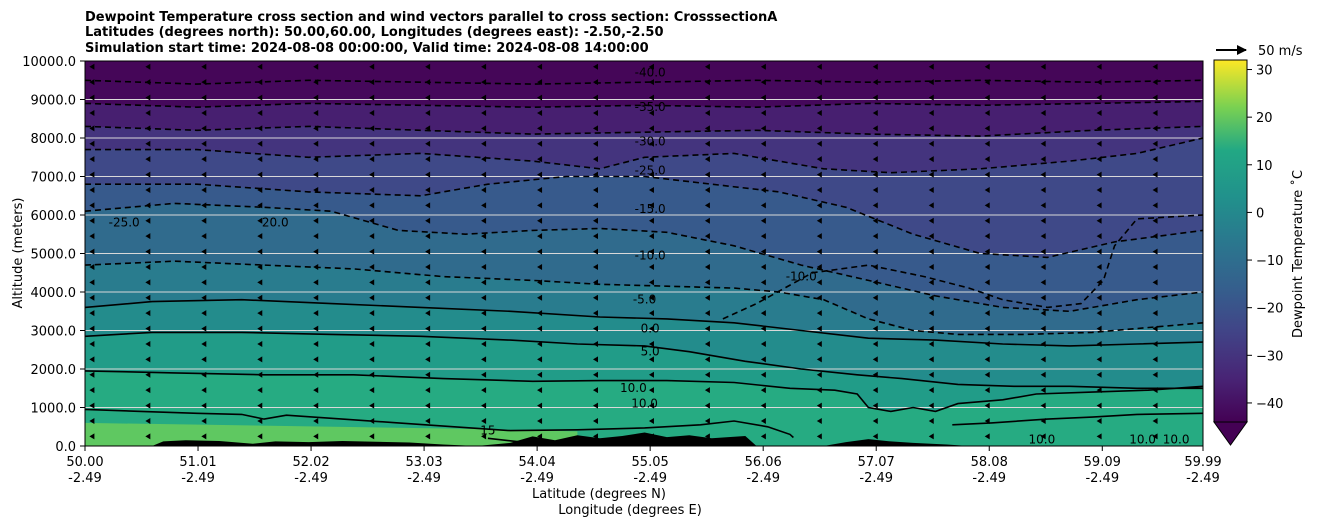 The width and height of the screenshot is (1320, 526). What do you see at coordinates (1269, 404) in the screenshot?
I see `colorbar-tick-label: −40` at bounding box center [1269, 404].